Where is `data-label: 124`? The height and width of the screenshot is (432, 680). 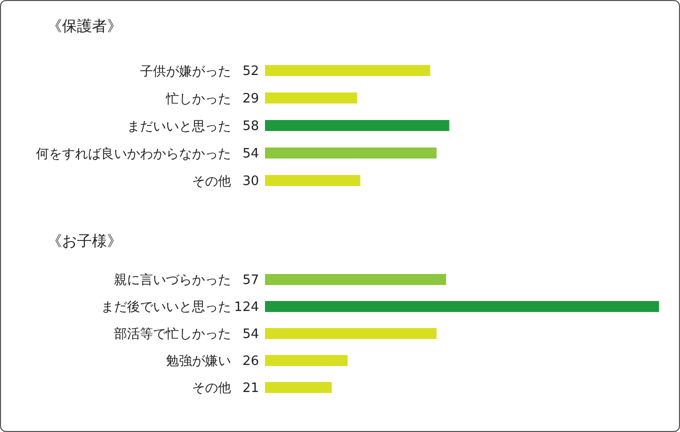 data-label: 124 is located at coordinates (246, 308).